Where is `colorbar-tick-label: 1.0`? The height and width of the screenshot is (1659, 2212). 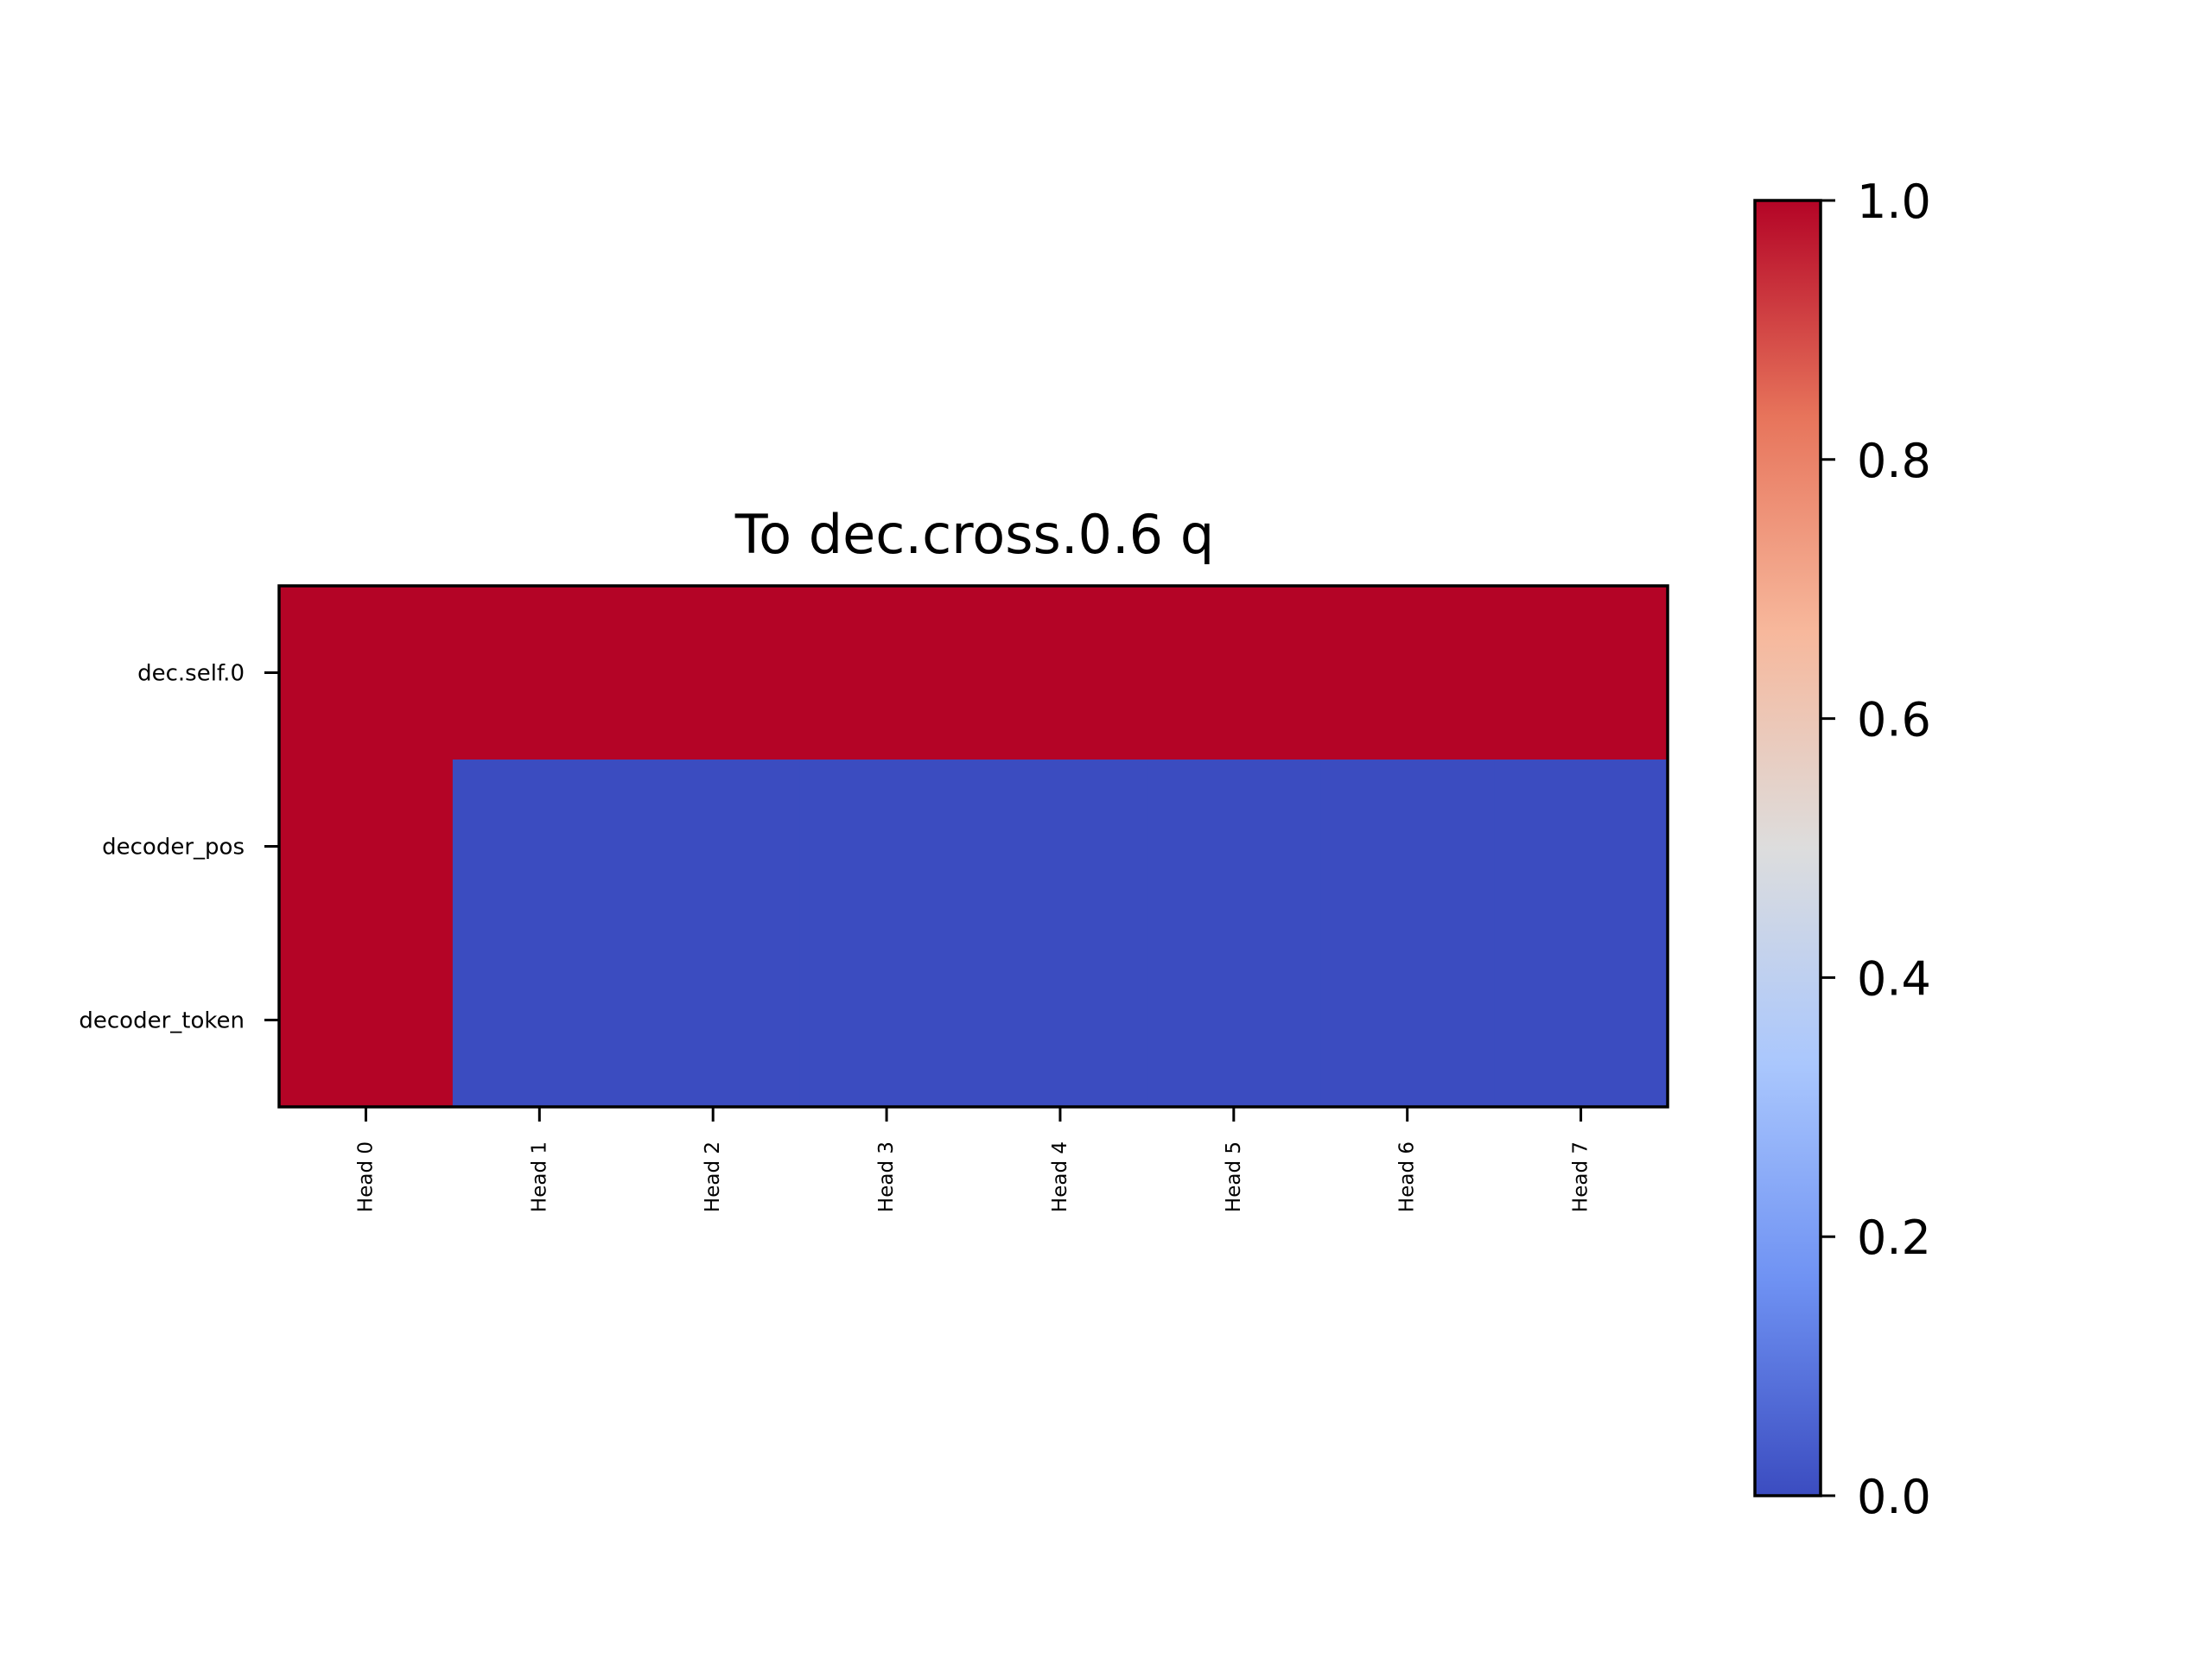 colorbar-tick-label: 1.0 is located at coordinates (1894, 202).